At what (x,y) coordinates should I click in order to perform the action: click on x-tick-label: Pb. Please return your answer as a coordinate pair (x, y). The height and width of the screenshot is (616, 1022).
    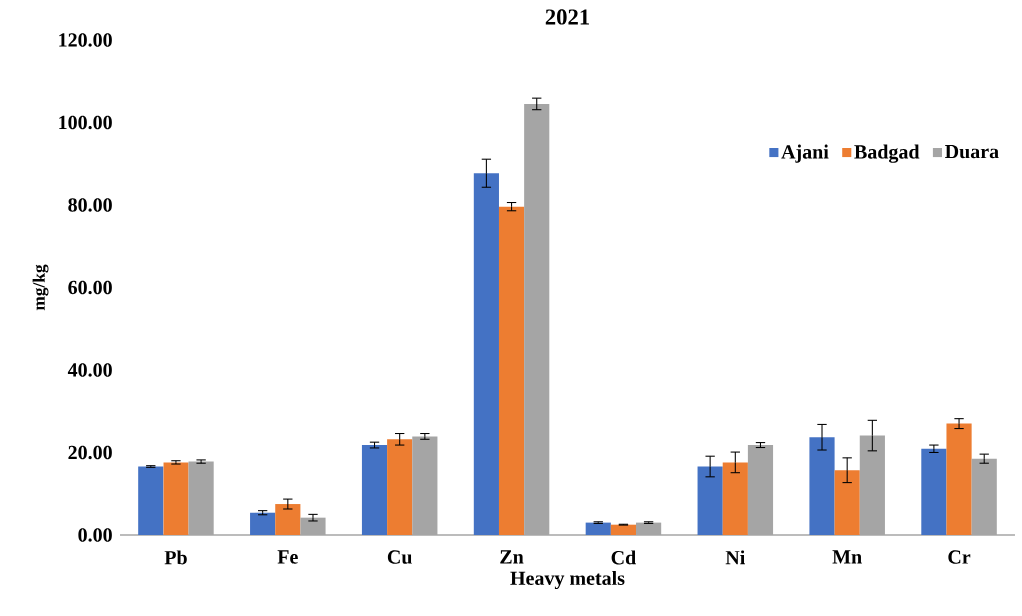
    Looking at the image, I should click on (175, 557).